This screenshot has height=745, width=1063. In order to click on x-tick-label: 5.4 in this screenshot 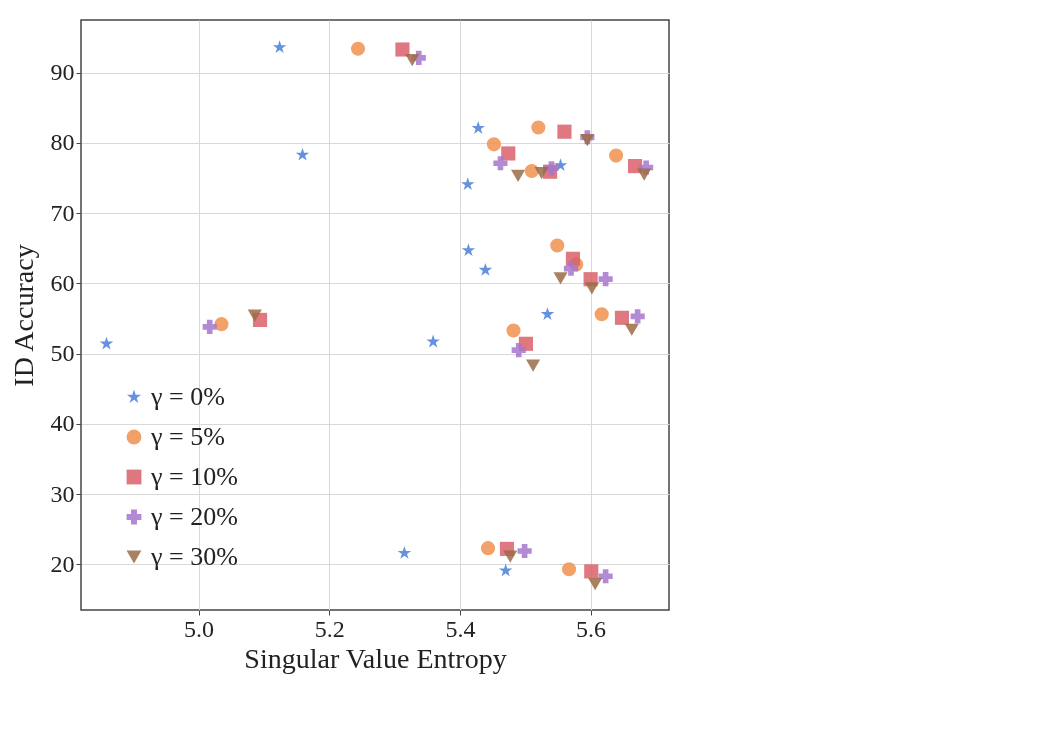, I will do `click(460, 628)`.